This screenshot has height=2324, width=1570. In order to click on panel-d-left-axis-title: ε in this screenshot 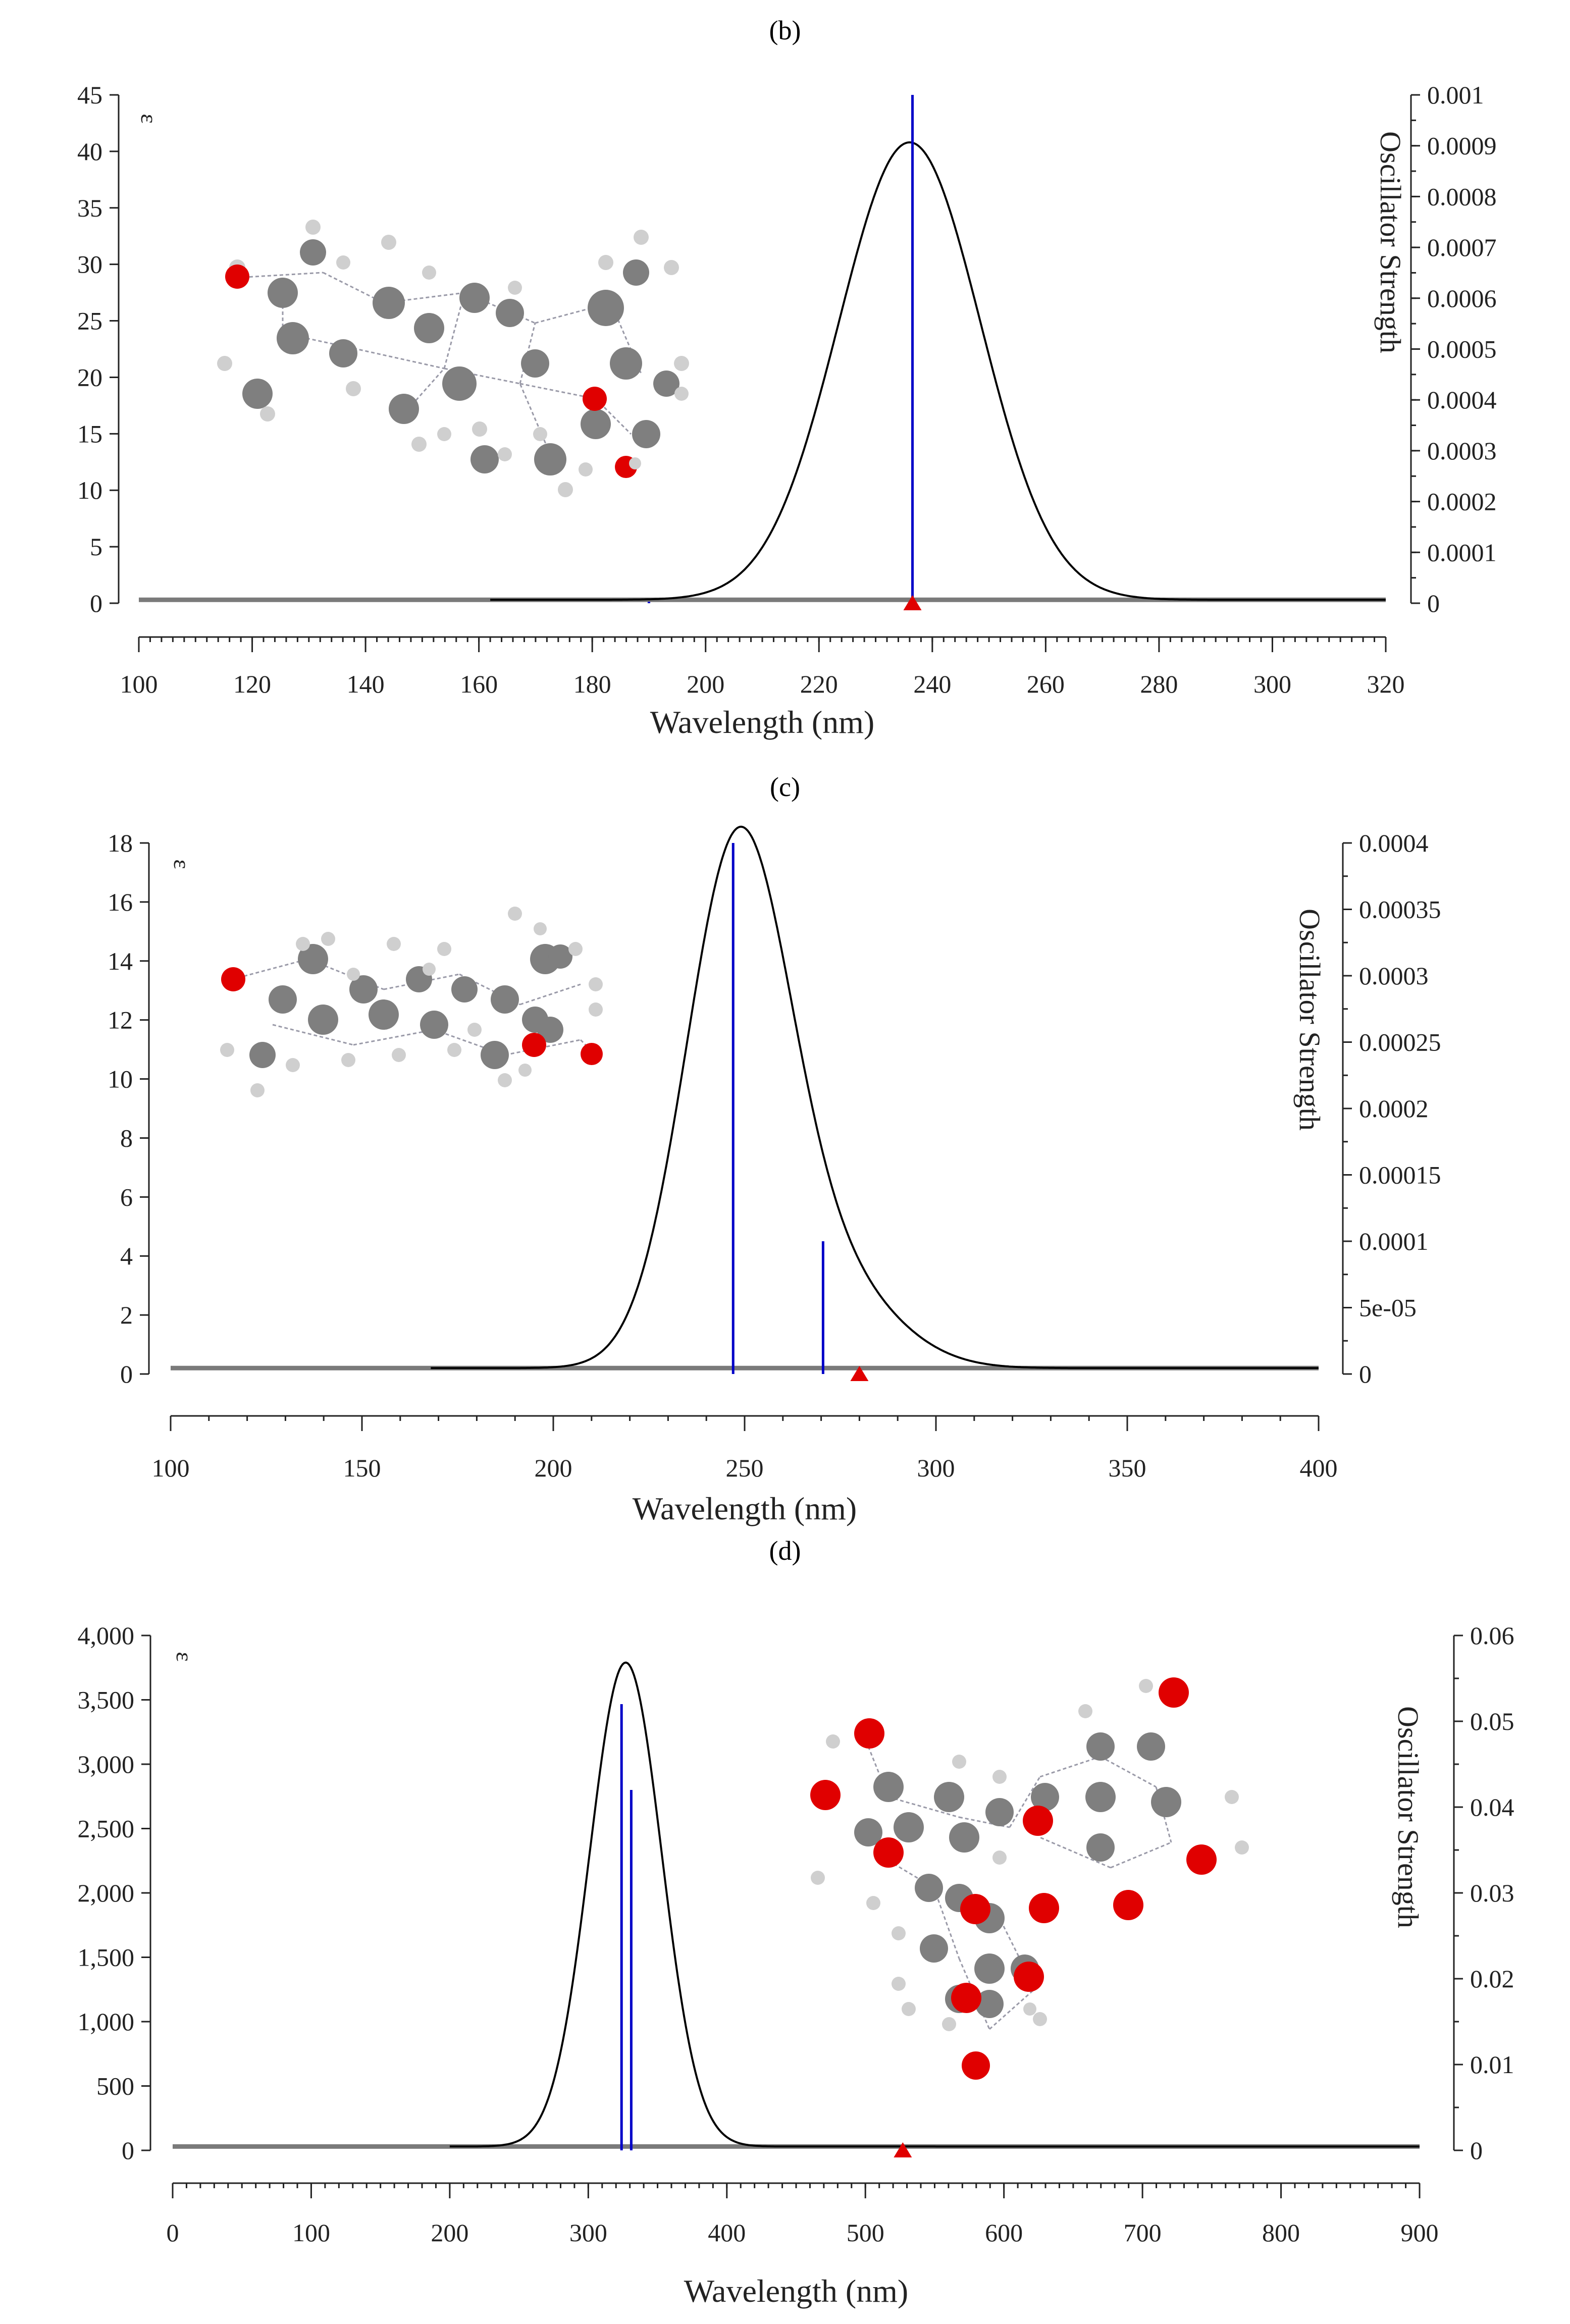, I will do `click(184, 1657)`.